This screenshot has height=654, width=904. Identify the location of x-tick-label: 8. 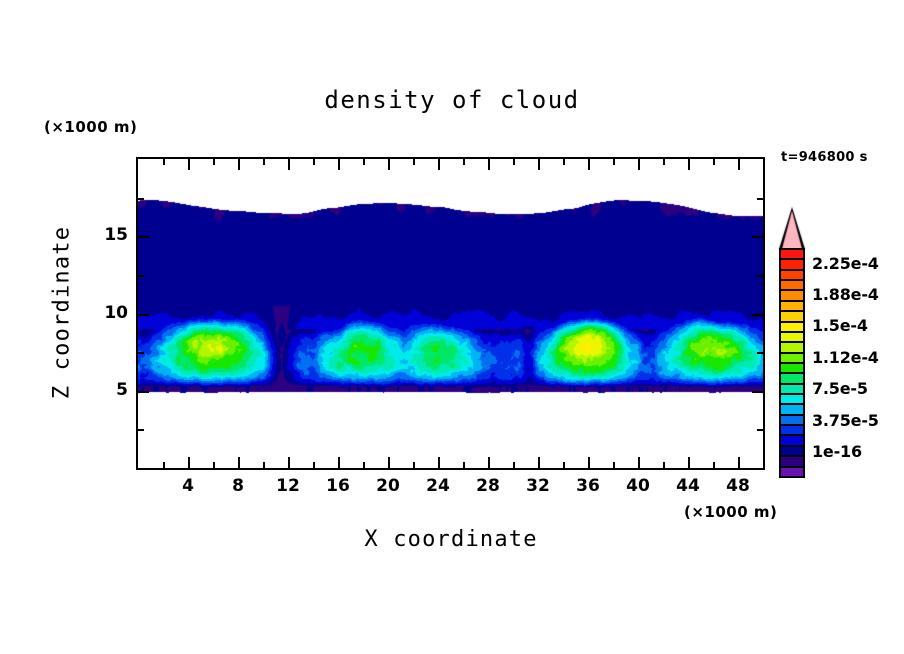
(238, 486).